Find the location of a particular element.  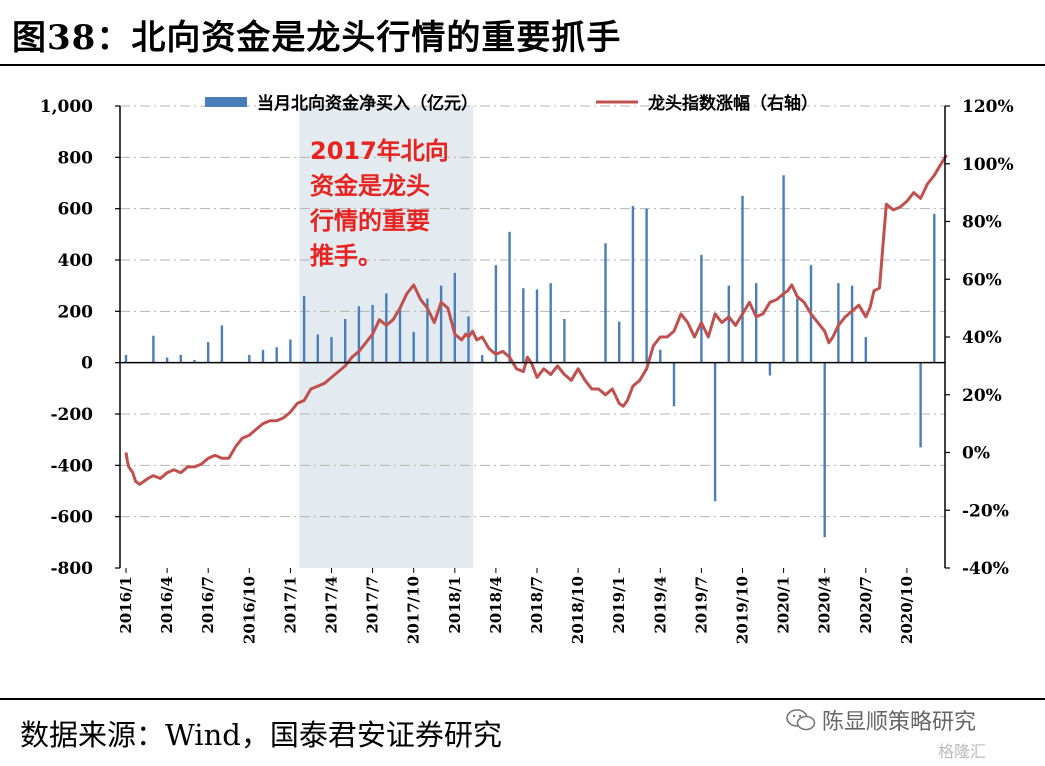

annotation-line-3: 行情的重要 is located at coordinates (369, 221).